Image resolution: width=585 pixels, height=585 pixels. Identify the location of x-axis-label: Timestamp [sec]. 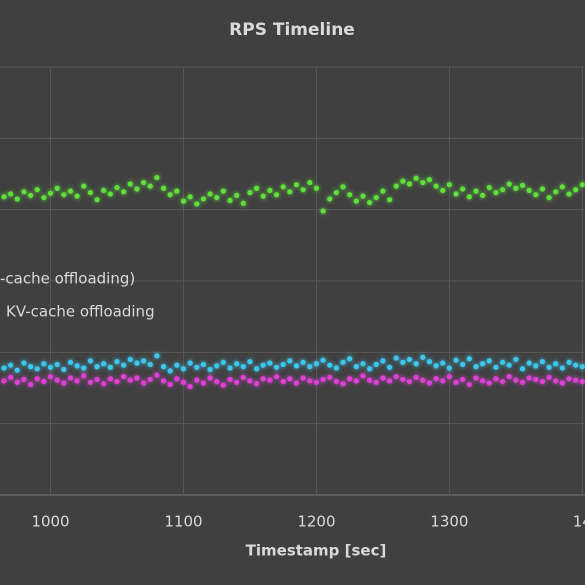
(316, 551).